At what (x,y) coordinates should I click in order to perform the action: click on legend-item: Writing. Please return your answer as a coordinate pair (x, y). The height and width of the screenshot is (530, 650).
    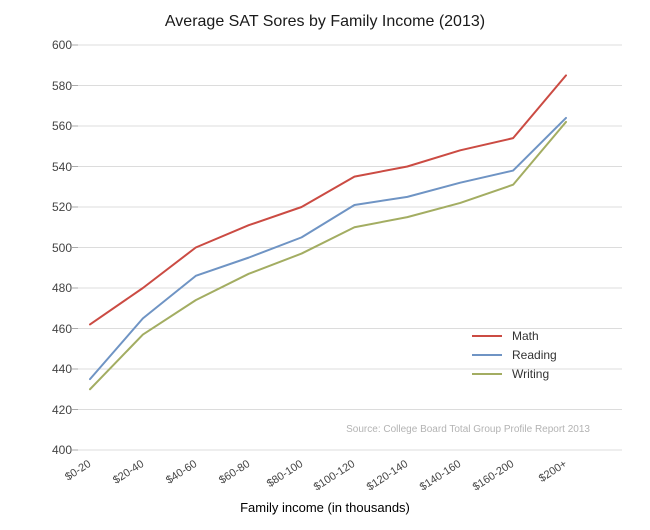
    Looking at the image, I should click on (514, 374).